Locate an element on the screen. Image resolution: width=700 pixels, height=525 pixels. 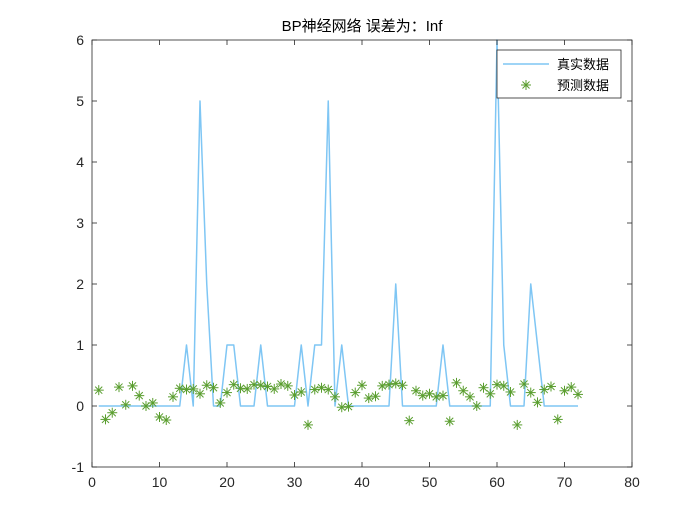
x-tick-label: 80 is located at coordinates (632, 482).